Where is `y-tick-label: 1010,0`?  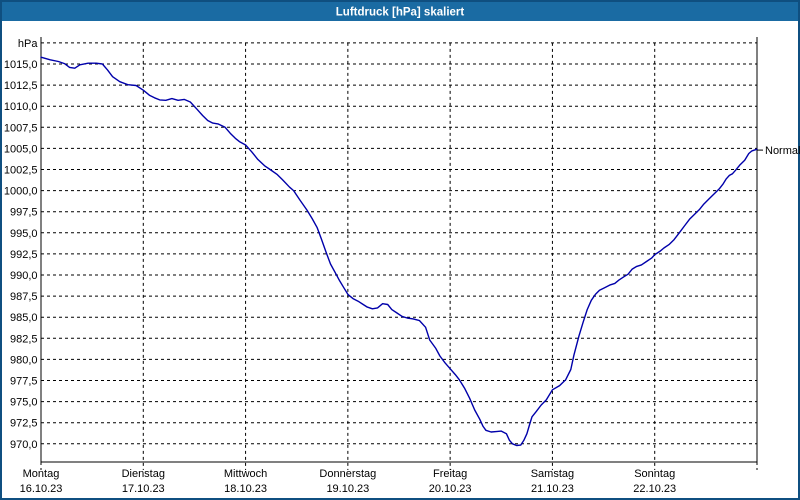 y-tick-label: 1010,0 is located at coordinates (21, 107).